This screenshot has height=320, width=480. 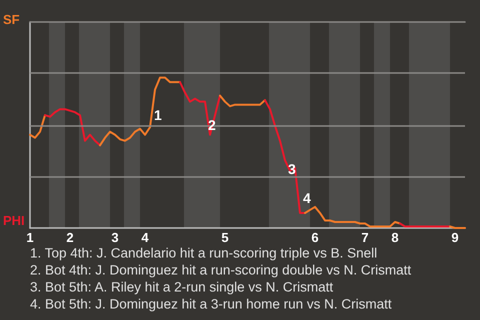 I want to click on x-tick-label: 9, so click(x=455, y=237).